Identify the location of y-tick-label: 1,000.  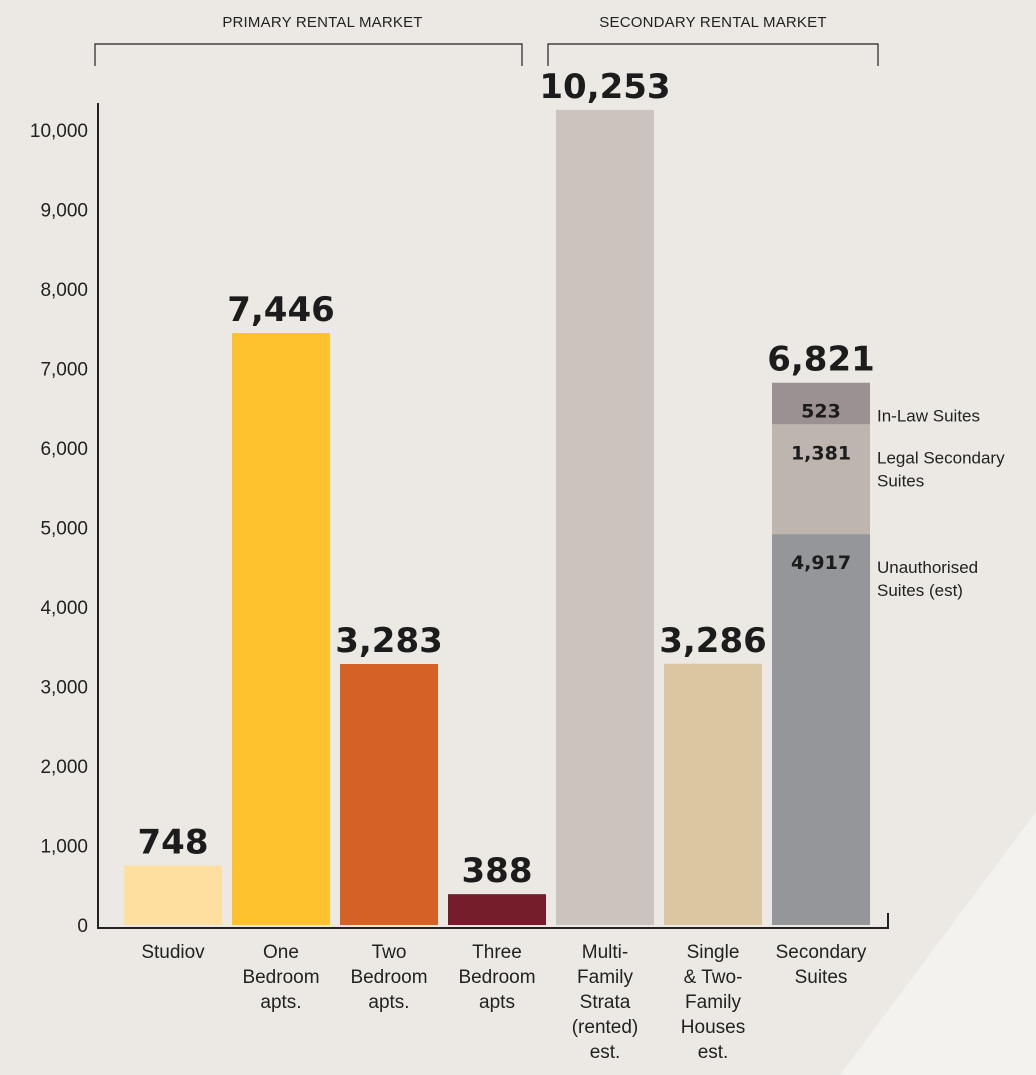
(64, 847).